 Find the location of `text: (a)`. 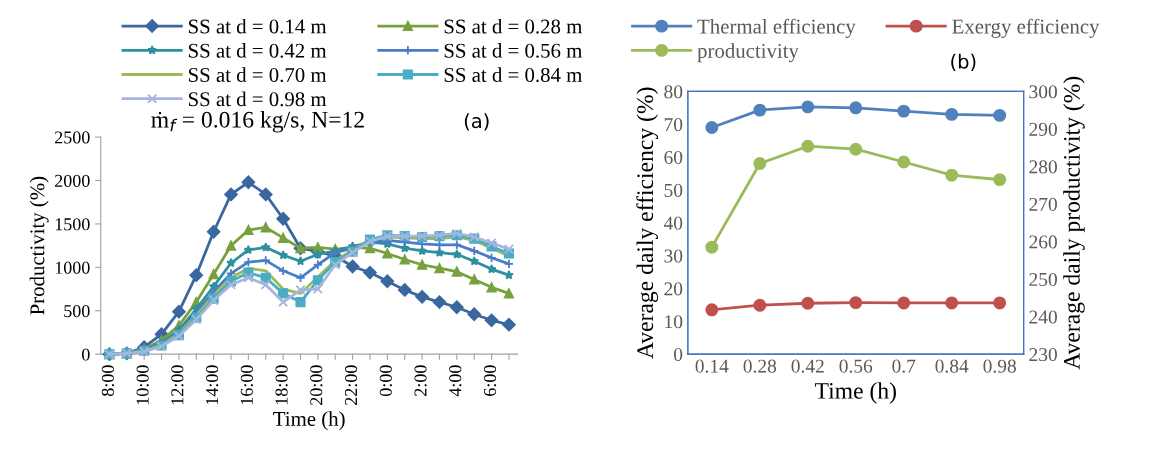

text: (a) is located at coordinates (476, 122).